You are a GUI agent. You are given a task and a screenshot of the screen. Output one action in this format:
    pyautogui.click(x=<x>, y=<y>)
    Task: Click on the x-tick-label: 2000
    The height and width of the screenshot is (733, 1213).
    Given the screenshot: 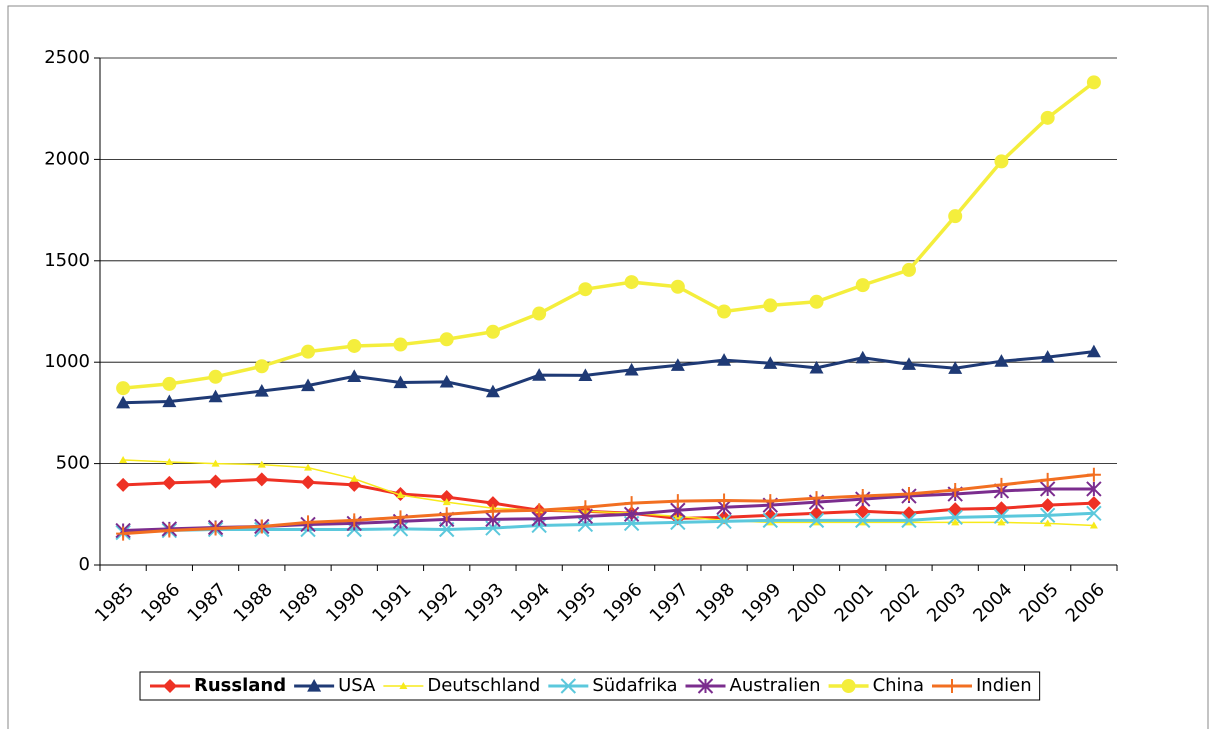 What is the action you would take?
    pyautogui.click(x=807, y=602)
    